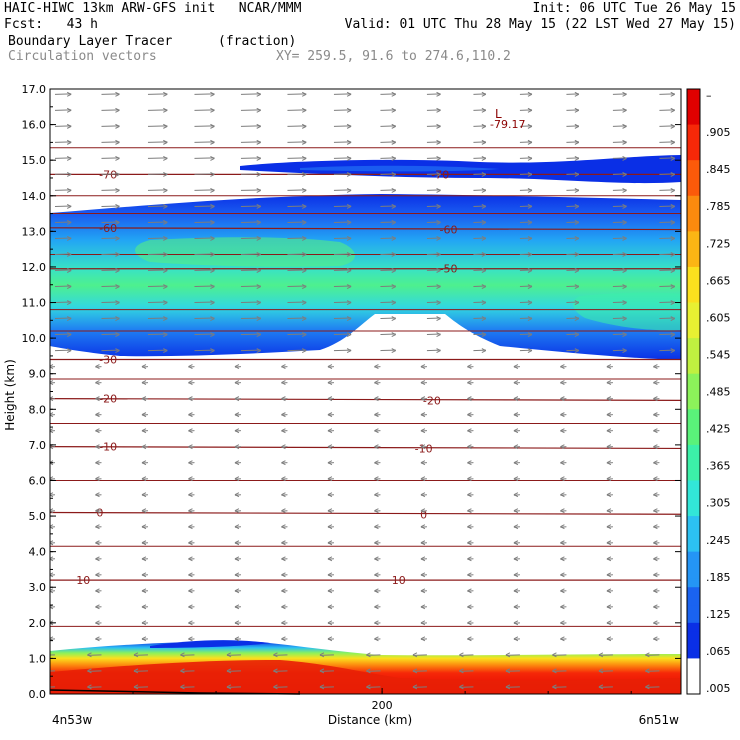  Describe the element at coordinates (393, 56) in the screenshot. I see `cross-section-coords: XY= 259.5, 91.6 to 274.6,110.2` at that location.